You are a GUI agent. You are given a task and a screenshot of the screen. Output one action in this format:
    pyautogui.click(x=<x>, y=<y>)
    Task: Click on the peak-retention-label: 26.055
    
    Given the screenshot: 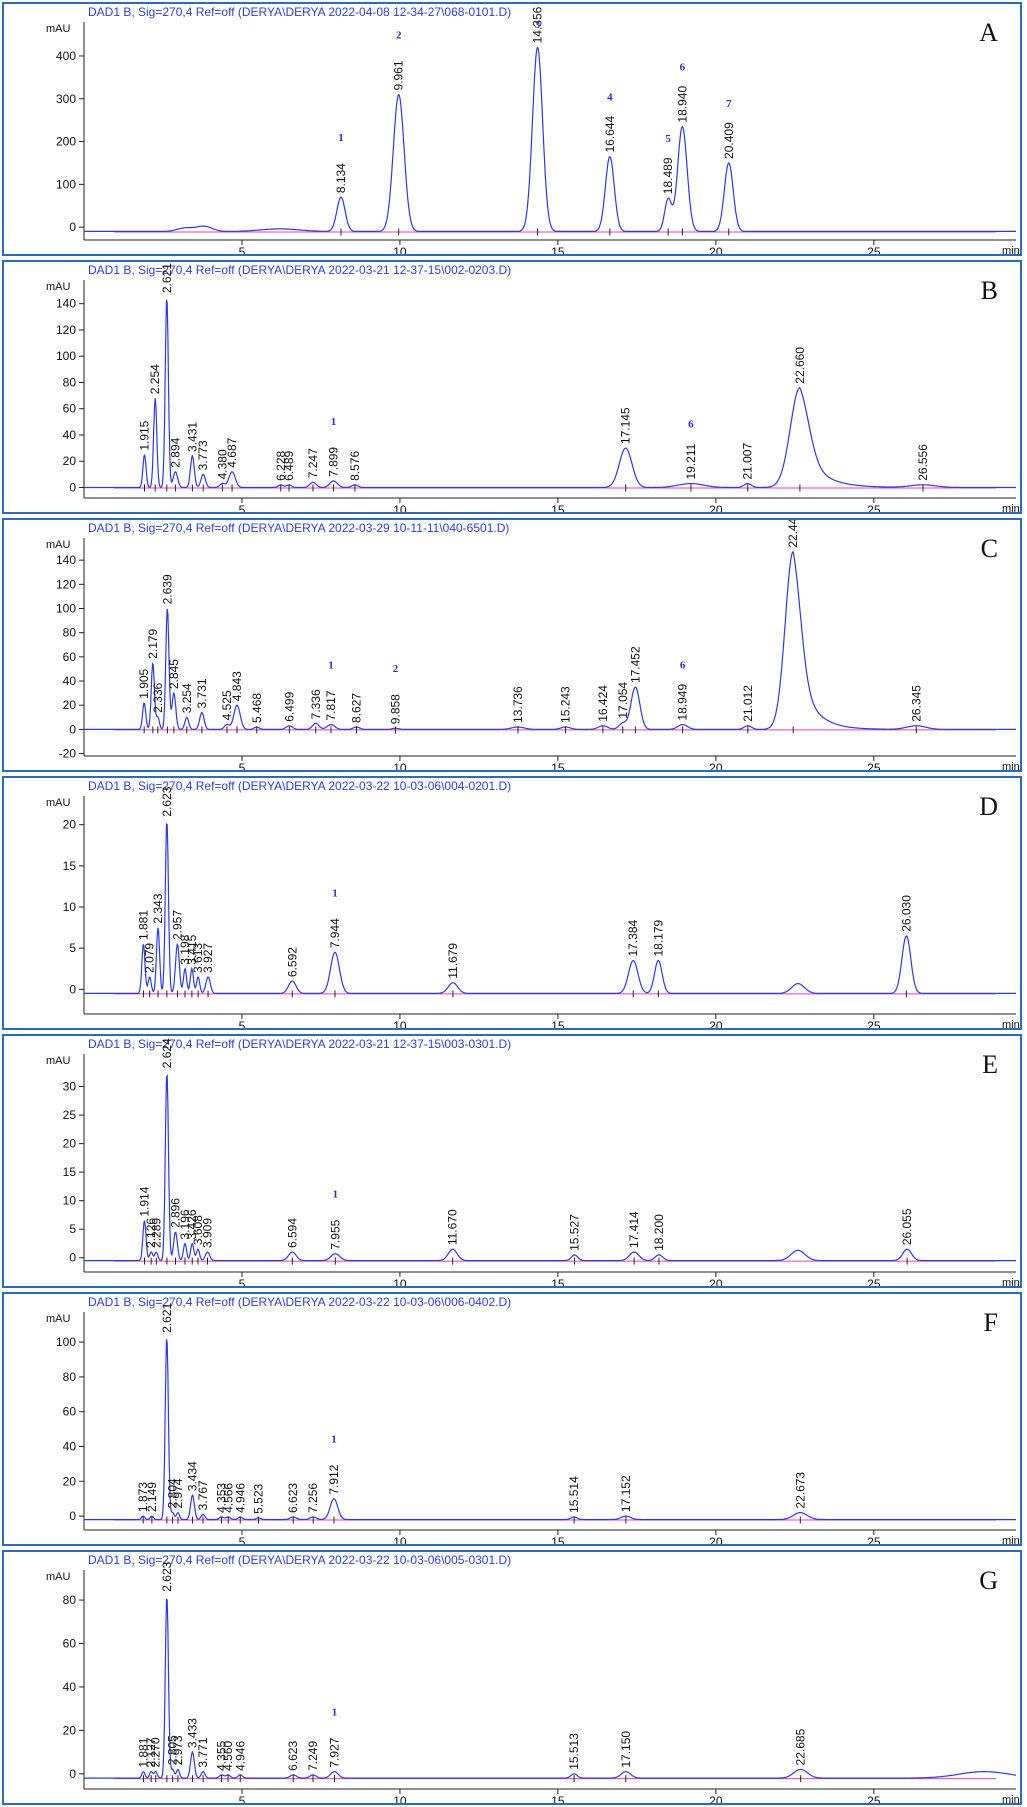 What is the action you would take?
    pyautogui.click(x=907, y=1226)
    